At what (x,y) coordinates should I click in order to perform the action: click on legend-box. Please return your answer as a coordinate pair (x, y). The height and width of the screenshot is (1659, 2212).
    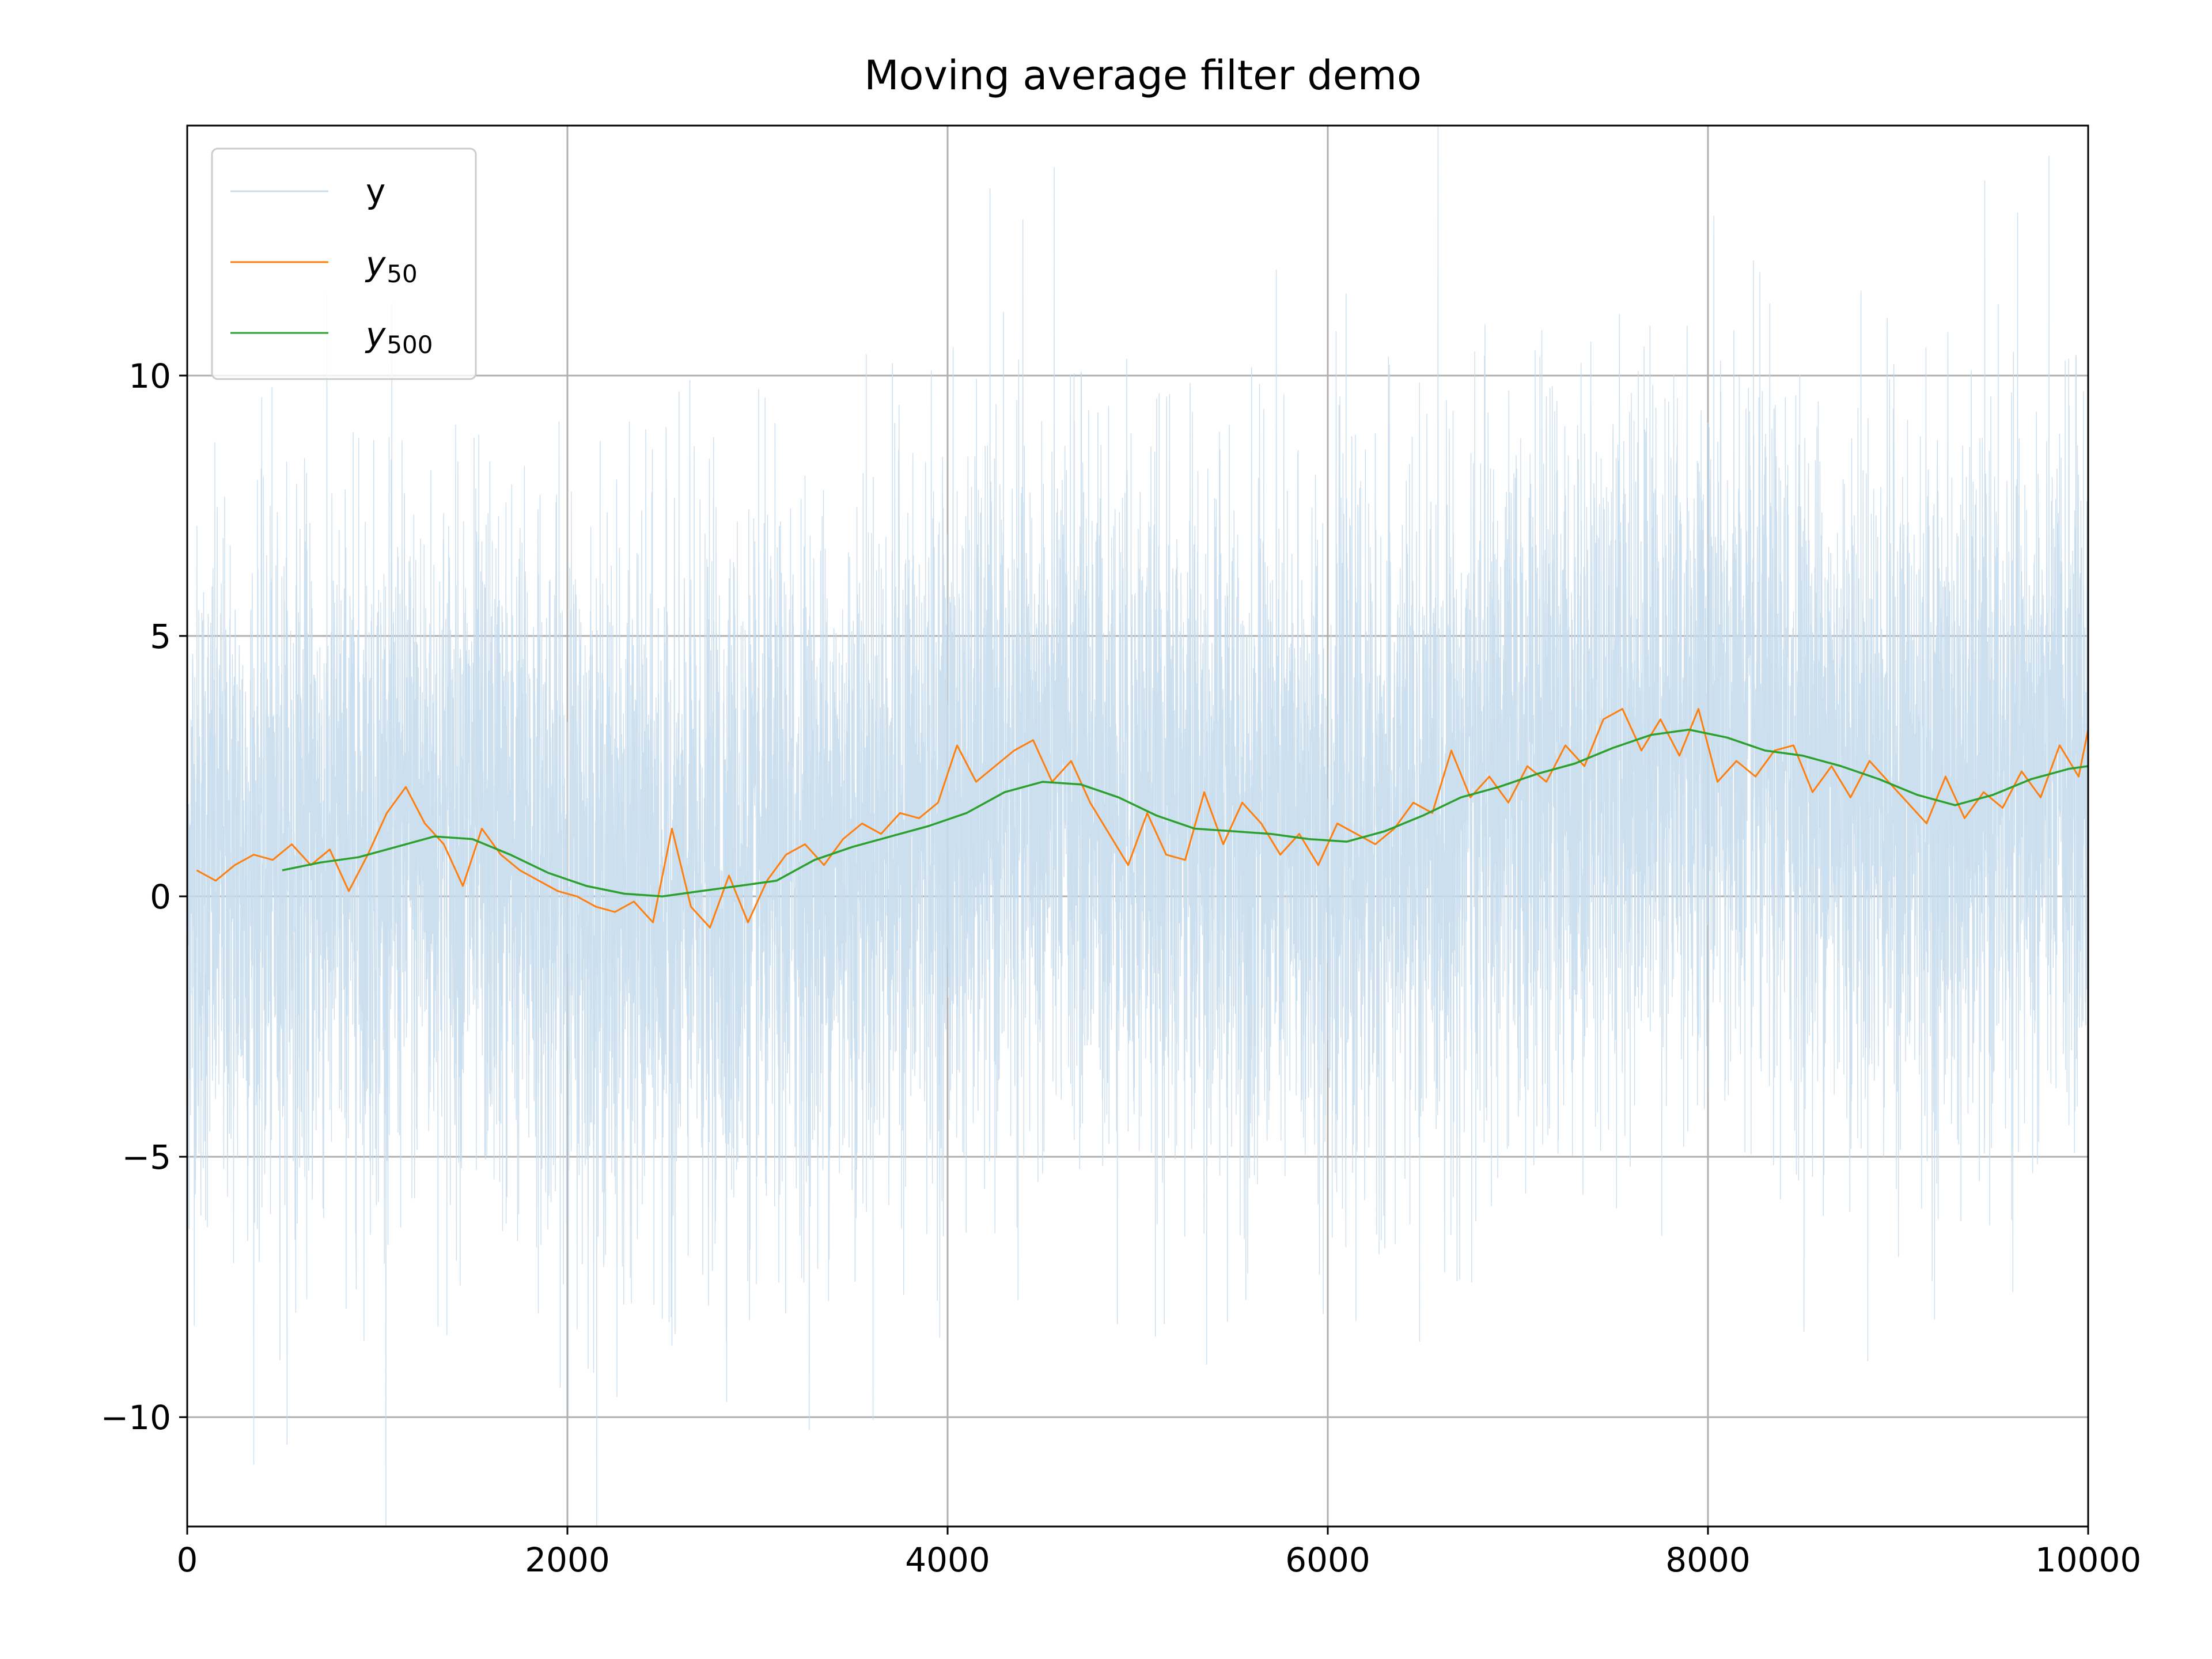
    Looking at the image, I should click on (344, 263).